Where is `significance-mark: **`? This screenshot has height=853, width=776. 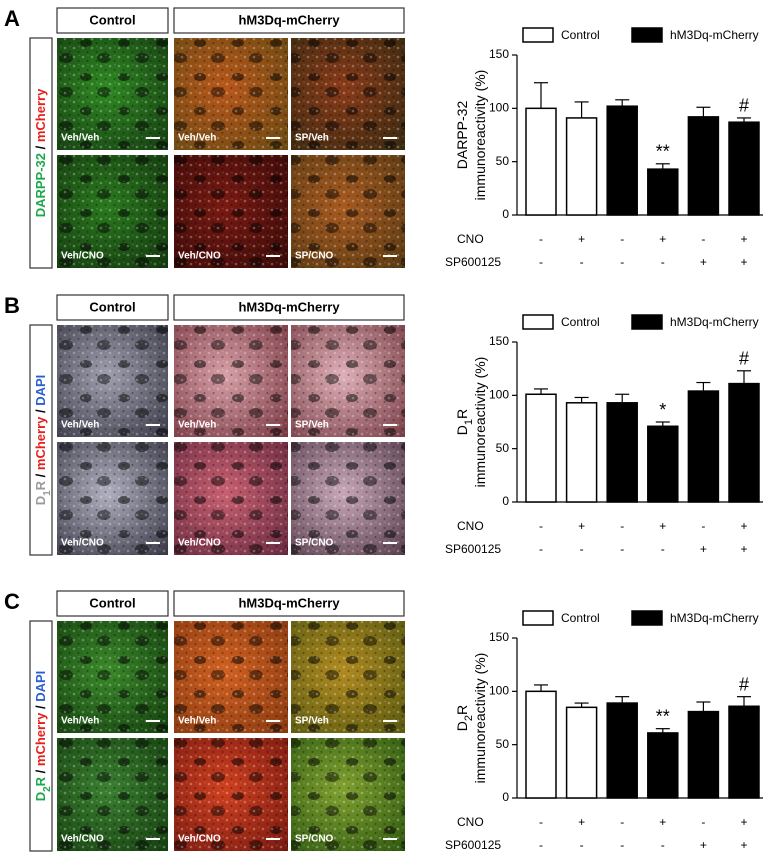 significance-mark: ** is located at coordinates (663, 716).